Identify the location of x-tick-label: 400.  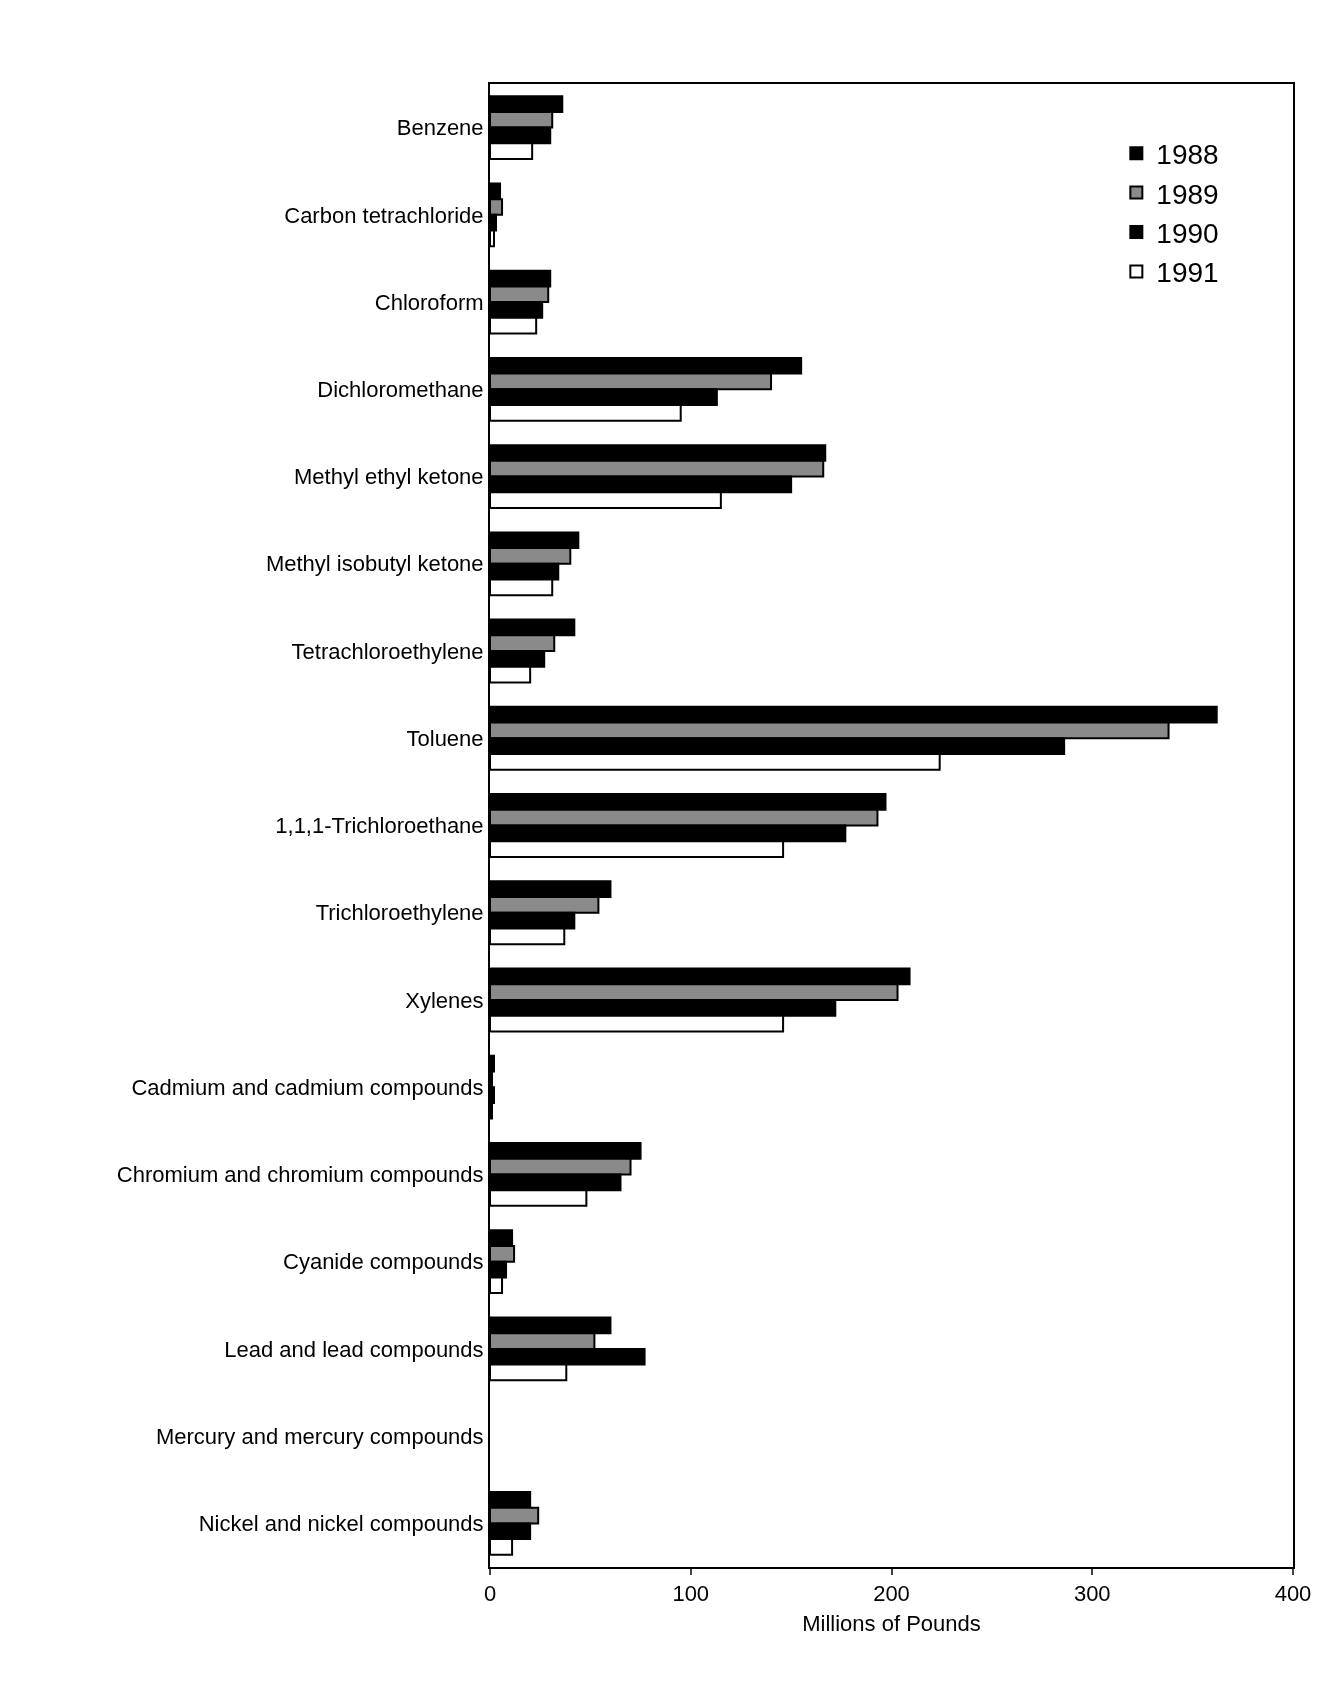
(1293, 1594).